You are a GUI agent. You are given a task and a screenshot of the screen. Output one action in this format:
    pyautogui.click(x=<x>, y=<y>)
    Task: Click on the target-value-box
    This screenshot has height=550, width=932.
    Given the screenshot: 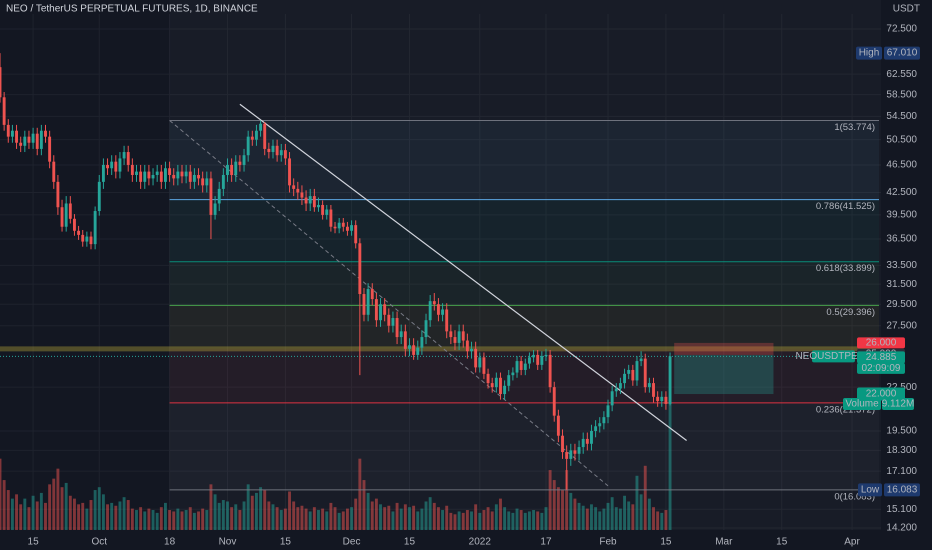 What is the action you would take?
    pyautogui.click(x=881, y=394)
    